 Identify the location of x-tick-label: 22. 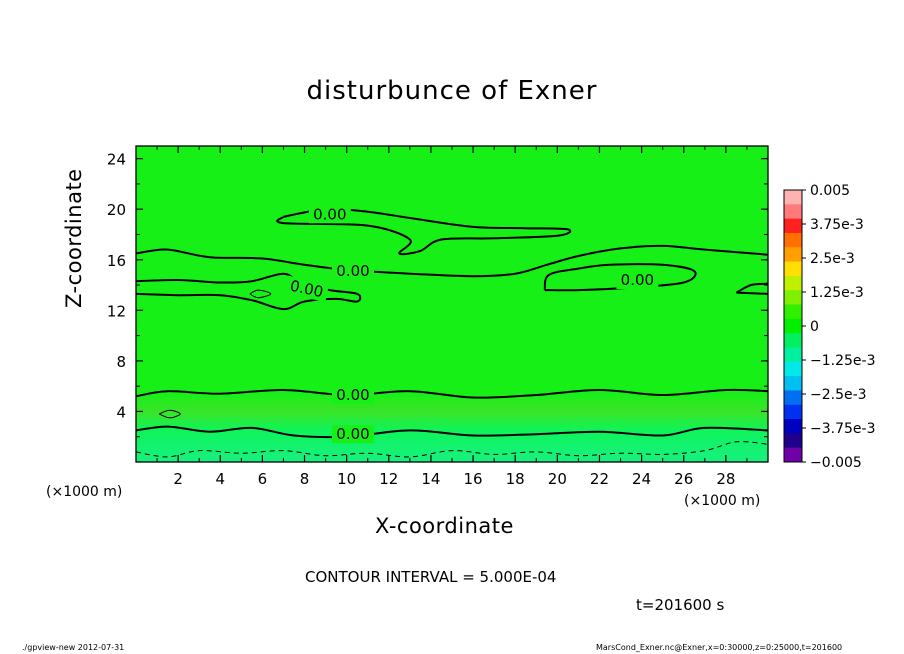
(599, 479).